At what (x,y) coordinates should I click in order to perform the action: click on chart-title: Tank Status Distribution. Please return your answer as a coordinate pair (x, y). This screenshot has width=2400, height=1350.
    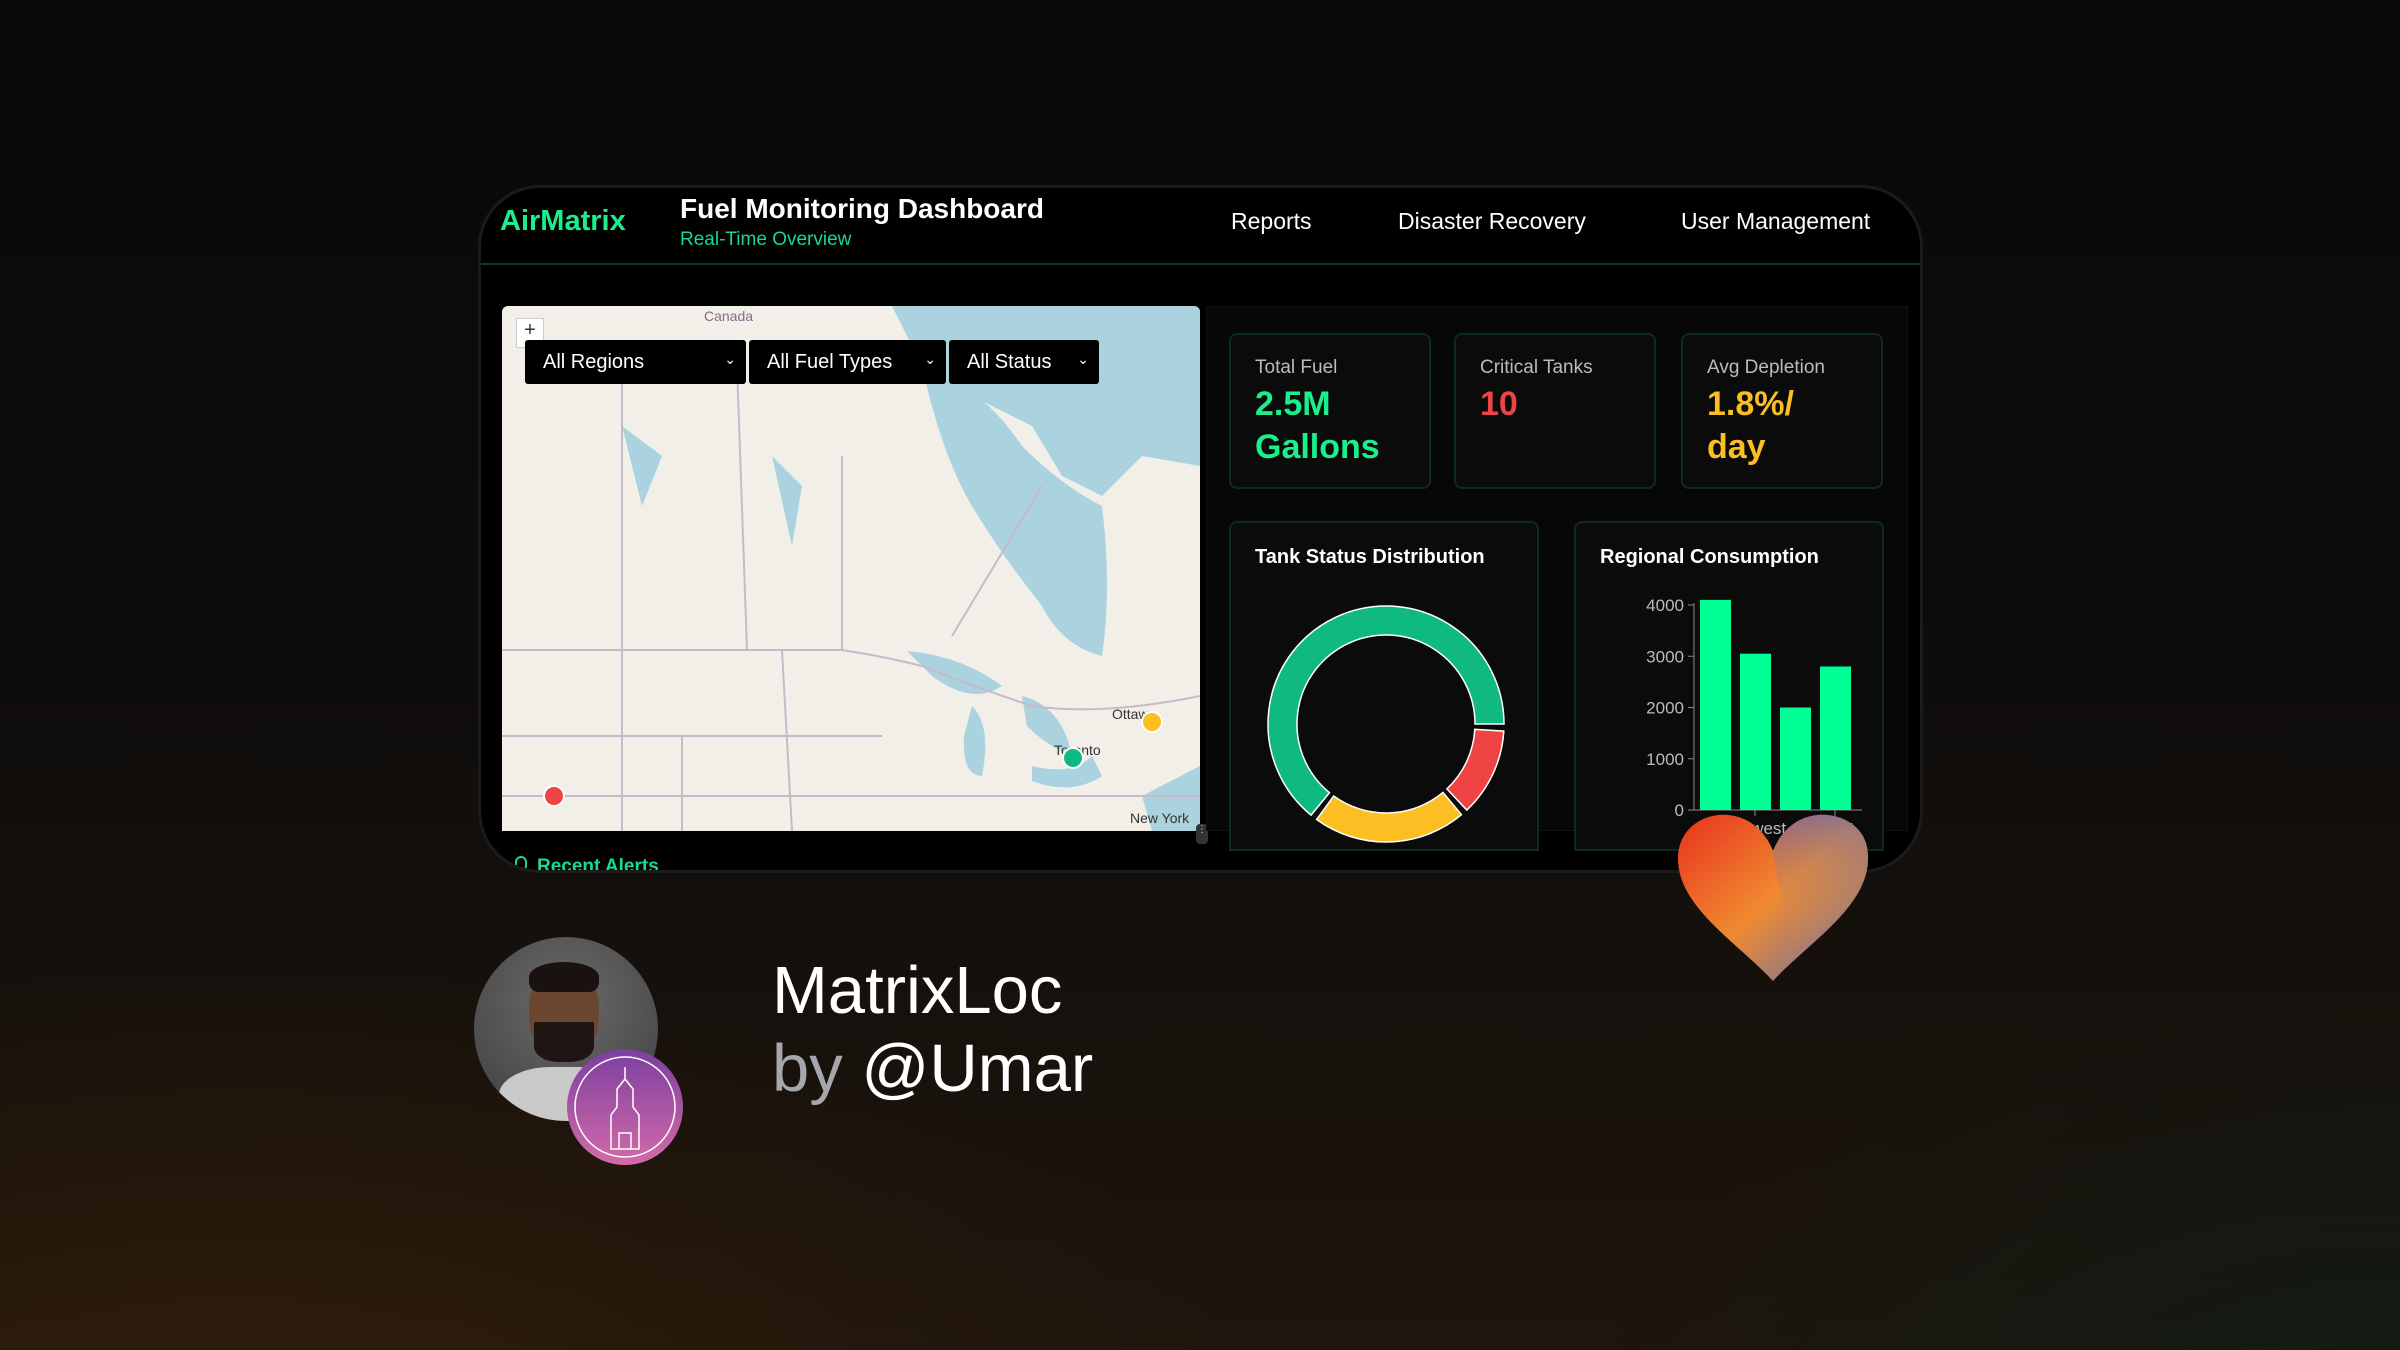
    Looking at the image, I should click on (1370, 557).